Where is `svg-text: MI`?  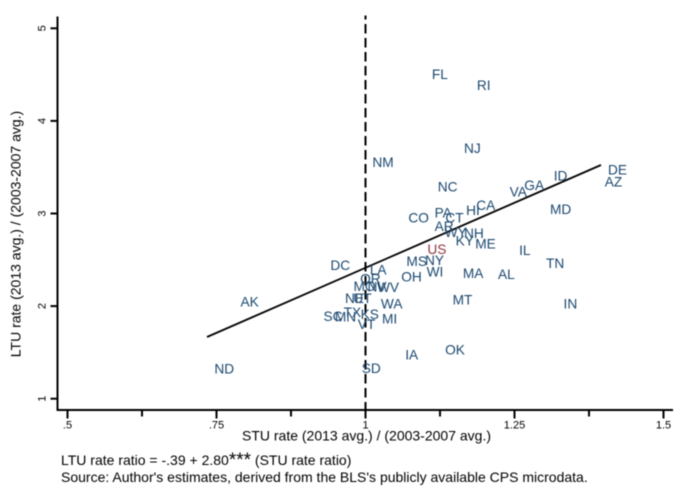
svg-text: MI is located at coordinates (389, 319).